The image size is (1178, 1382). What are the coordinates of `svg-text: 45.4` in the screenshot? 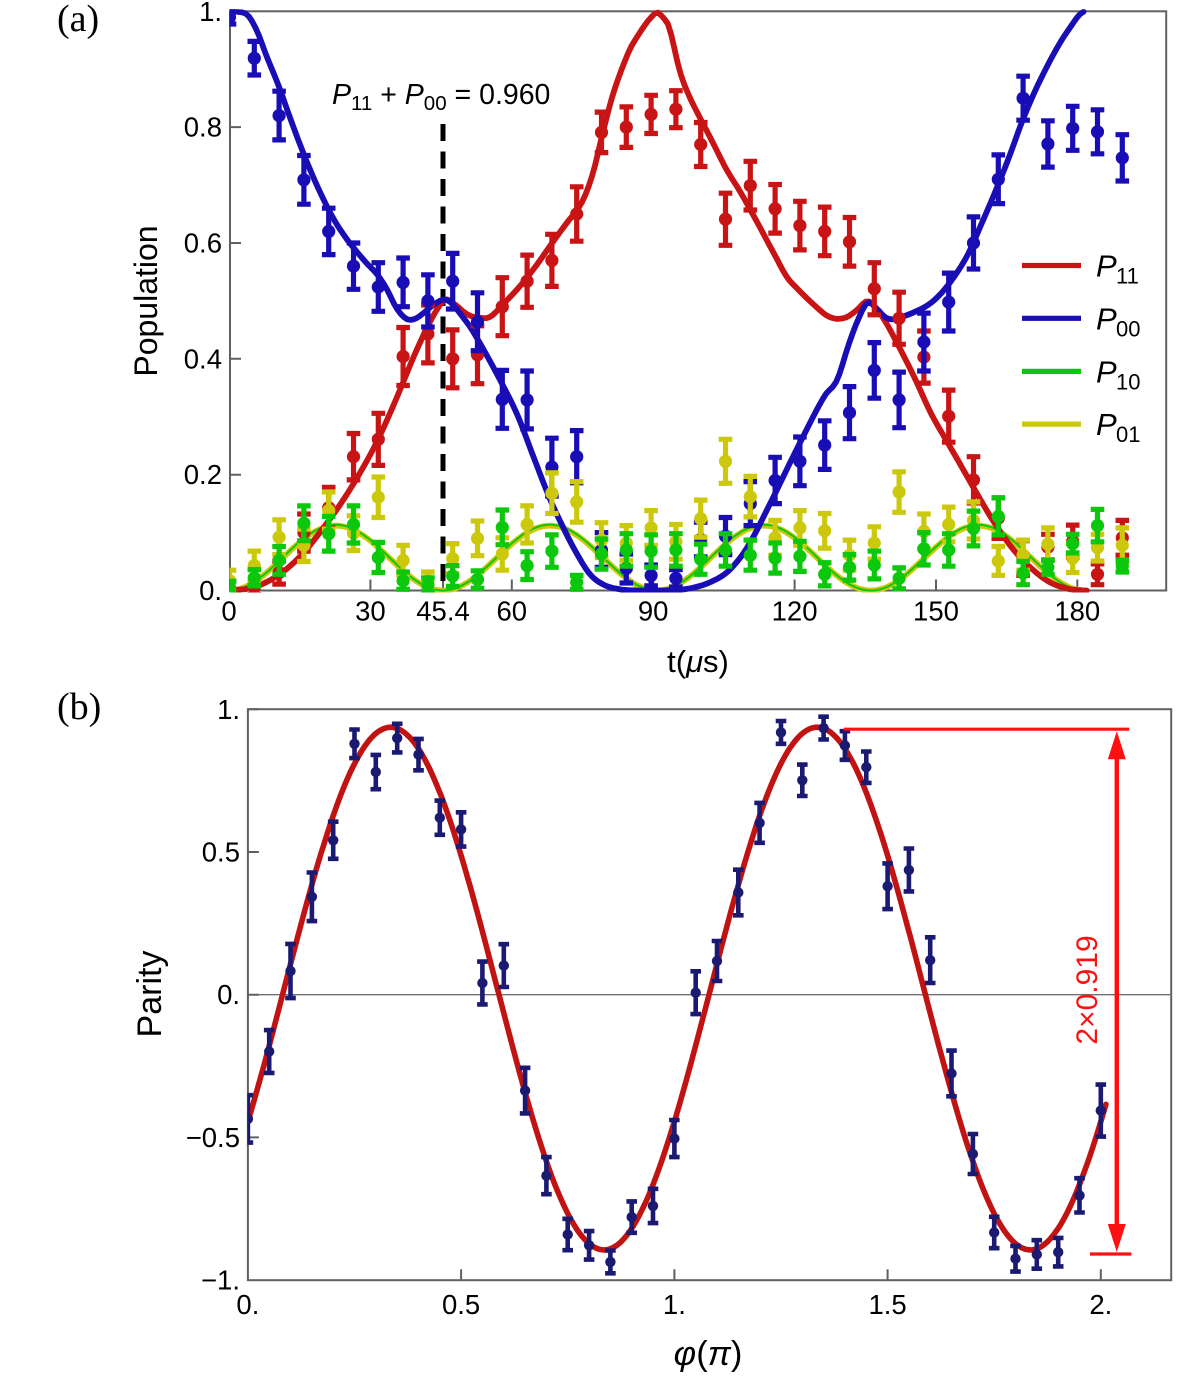 It's located at (443, 611).